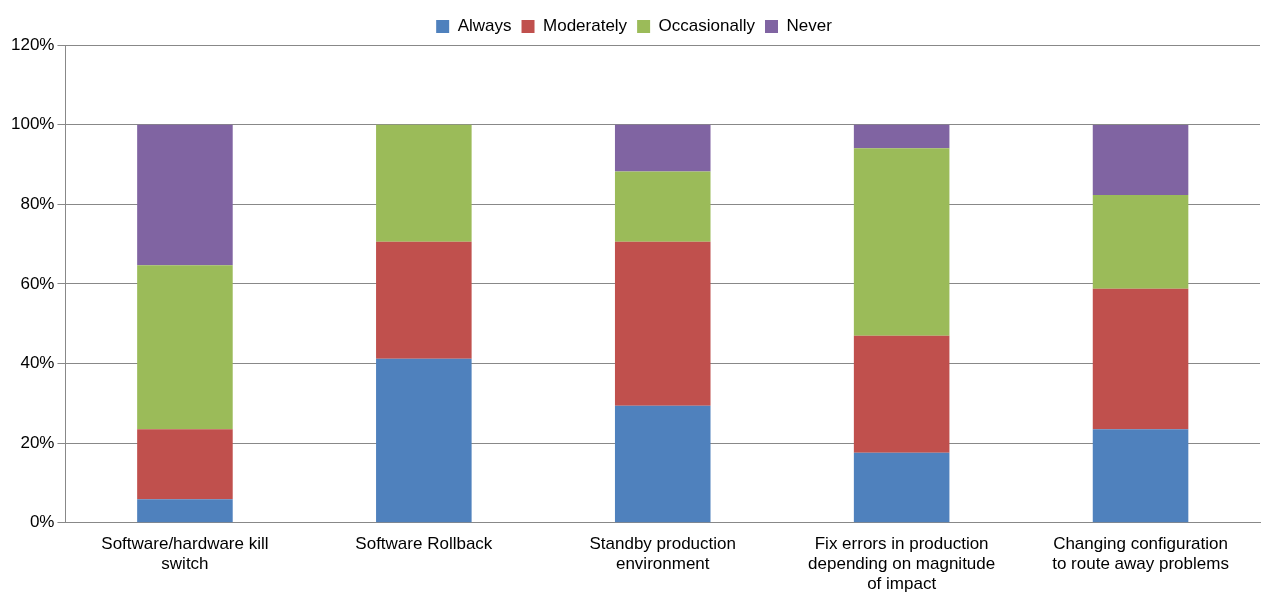  Describe the element at coordinates (902, 563) in the screenshot. I see `x-tick-label: Fix errors in production depending on magnitude of impact` at that location.